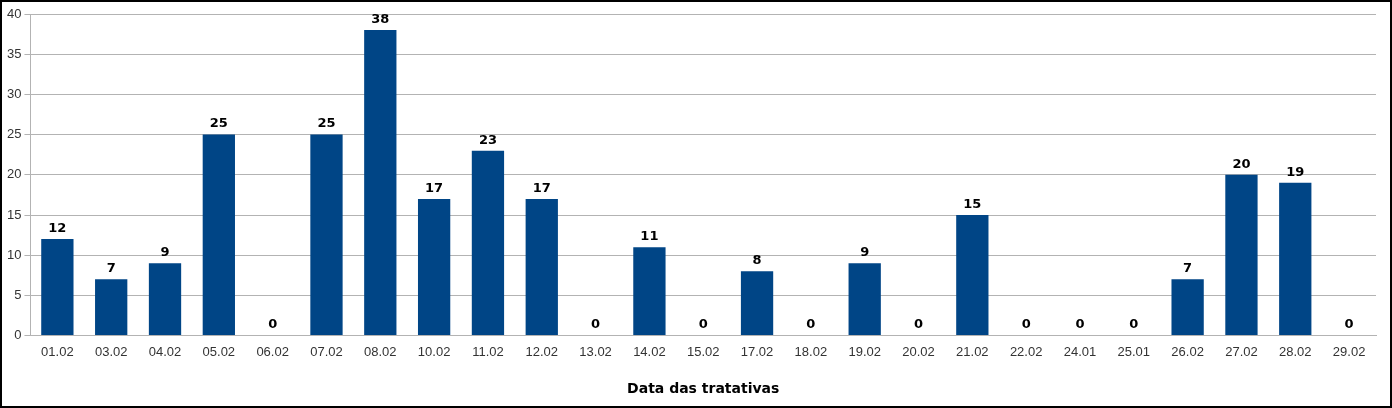  Describe the element at coordinates (487, 139) in the screenshot. I see `data-label: 23` at that location.